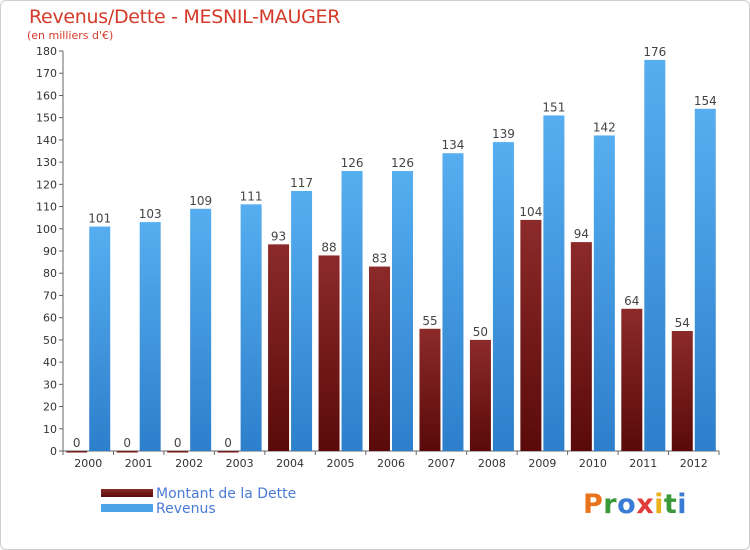  I want to click on logo-letter: o, so click(627, 504).